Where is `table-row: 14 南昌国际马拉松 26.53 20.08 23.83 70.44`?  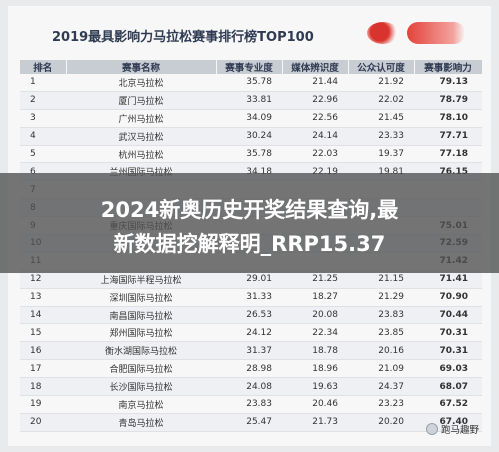
table-row: 14 南昌国际马拉松 26.53 20.08 23.83 70.44 is located at coordinates (251, 315).